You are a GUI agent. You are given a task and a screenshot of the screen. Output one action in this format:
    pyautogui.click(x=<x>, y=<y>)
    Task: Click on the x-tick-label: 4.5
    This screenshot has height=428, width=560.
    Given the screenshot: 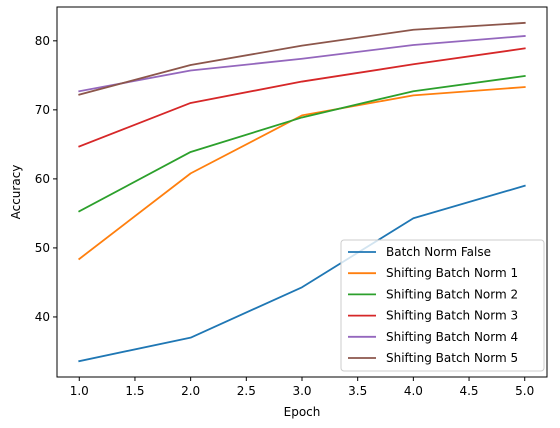 What is the action you would take?
    pyautogui.click(x=468, y=391)
    